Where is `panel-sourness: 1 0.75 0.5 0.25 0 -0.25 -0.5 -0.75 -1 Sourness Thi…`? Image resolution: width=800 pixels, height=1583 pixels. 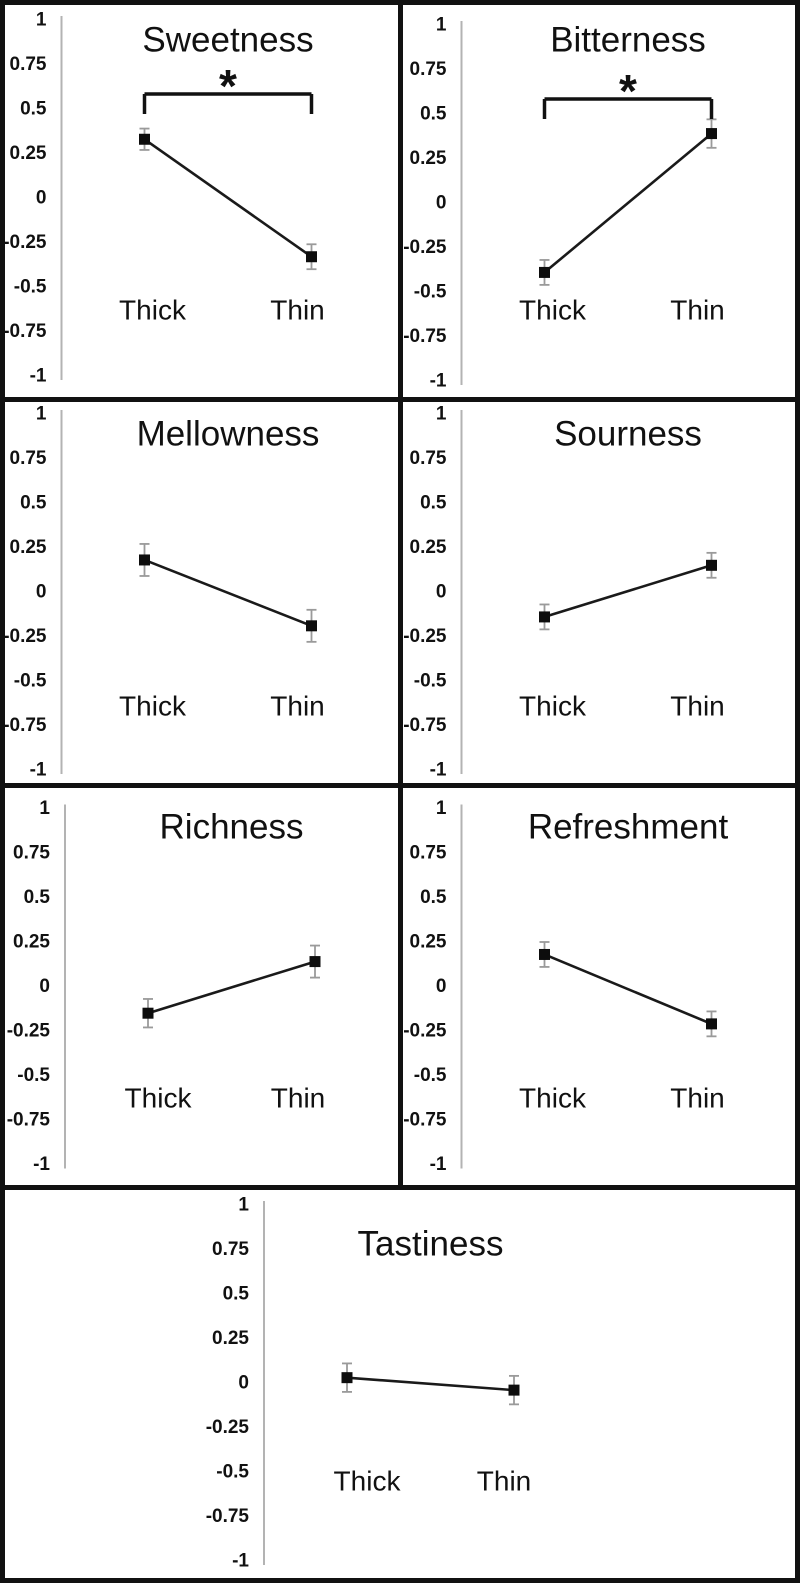 panel-sourness: 1 0.75 0.5 0.25 0 -0.25 -0.5 -0.75 -1 Sourness Thi… is located at coordinates (564, 592).